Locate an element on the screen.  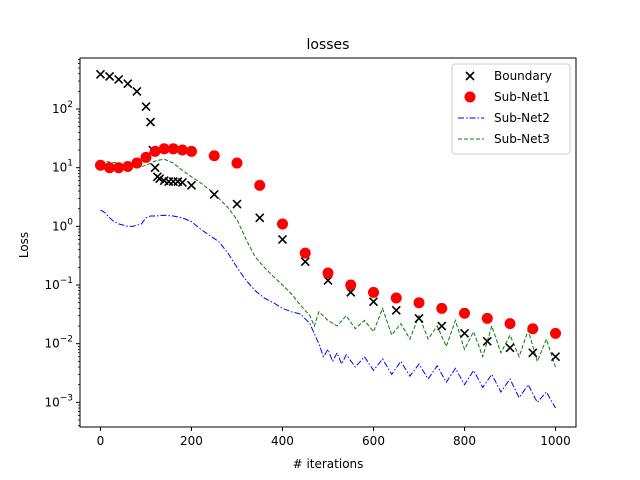
y-tick-exponent: −3 is located at coordinates (66, 398).